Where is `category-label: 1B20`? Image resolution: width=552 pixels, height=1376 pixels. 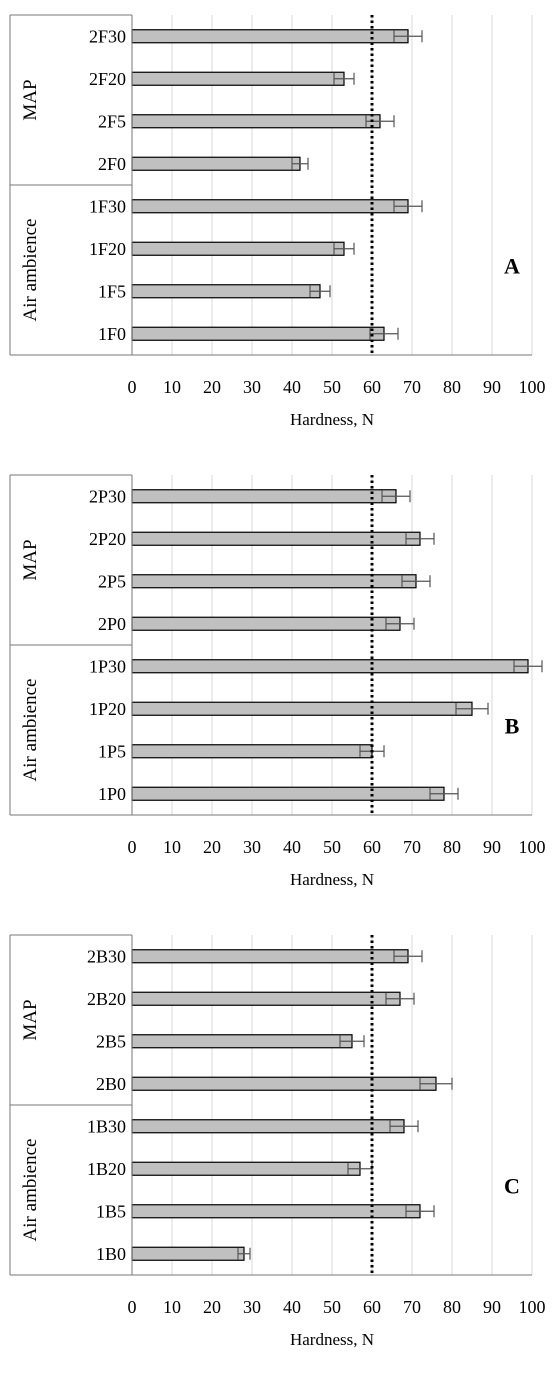 category-label: 1B20 is located at coordinates (106, 1169).